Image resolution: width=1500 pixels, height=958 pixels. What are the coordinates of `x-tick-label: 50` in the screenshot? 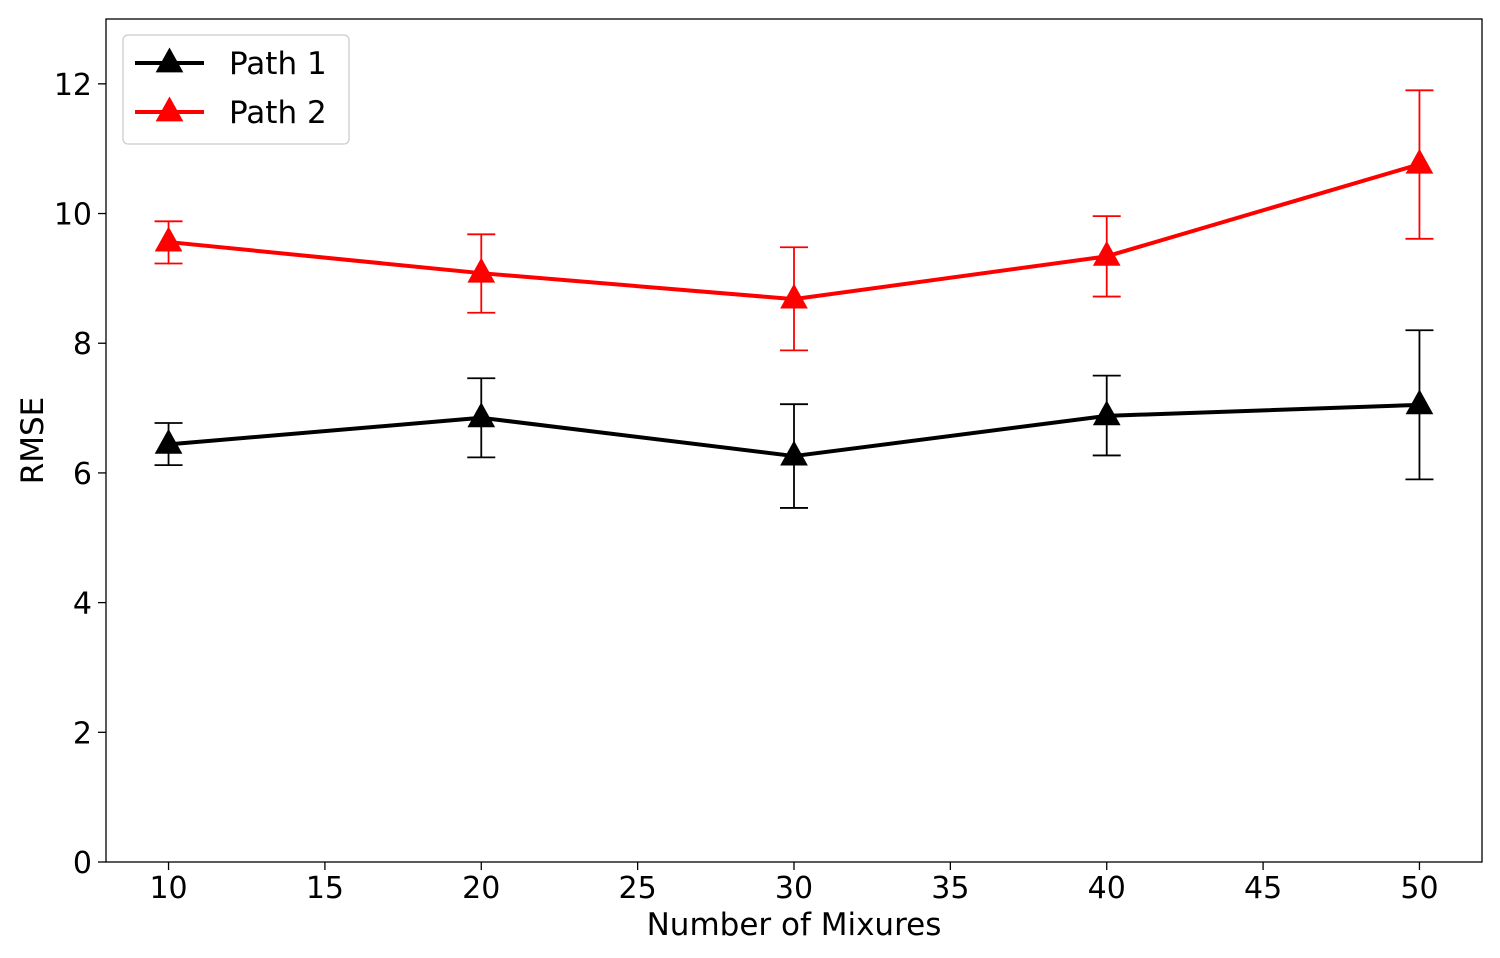 It's located at (1419, 888).